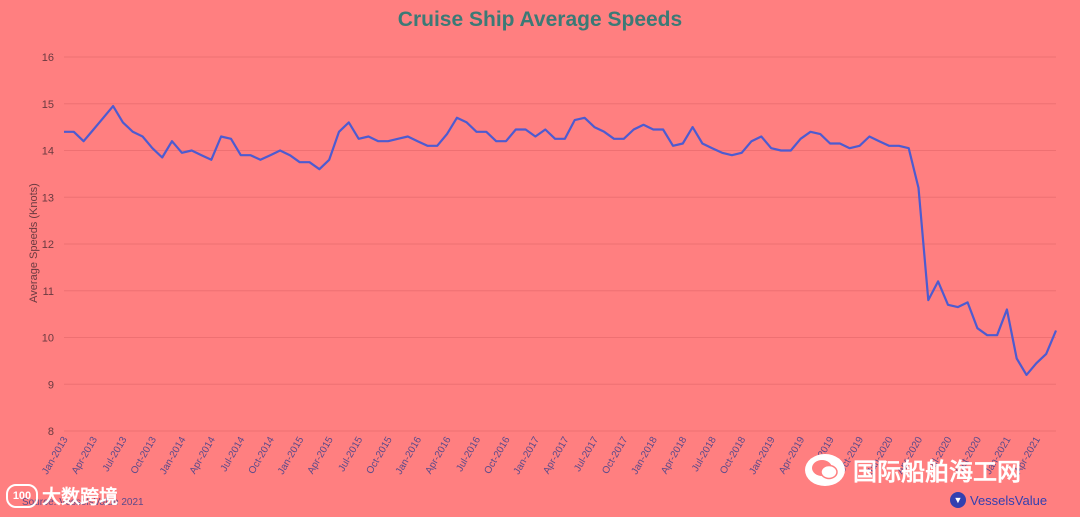  What do you see at coordinates (85, 456) in the screenshot?
I see `x-tick-label: Apr-2013` at bounding box center [85, 456].